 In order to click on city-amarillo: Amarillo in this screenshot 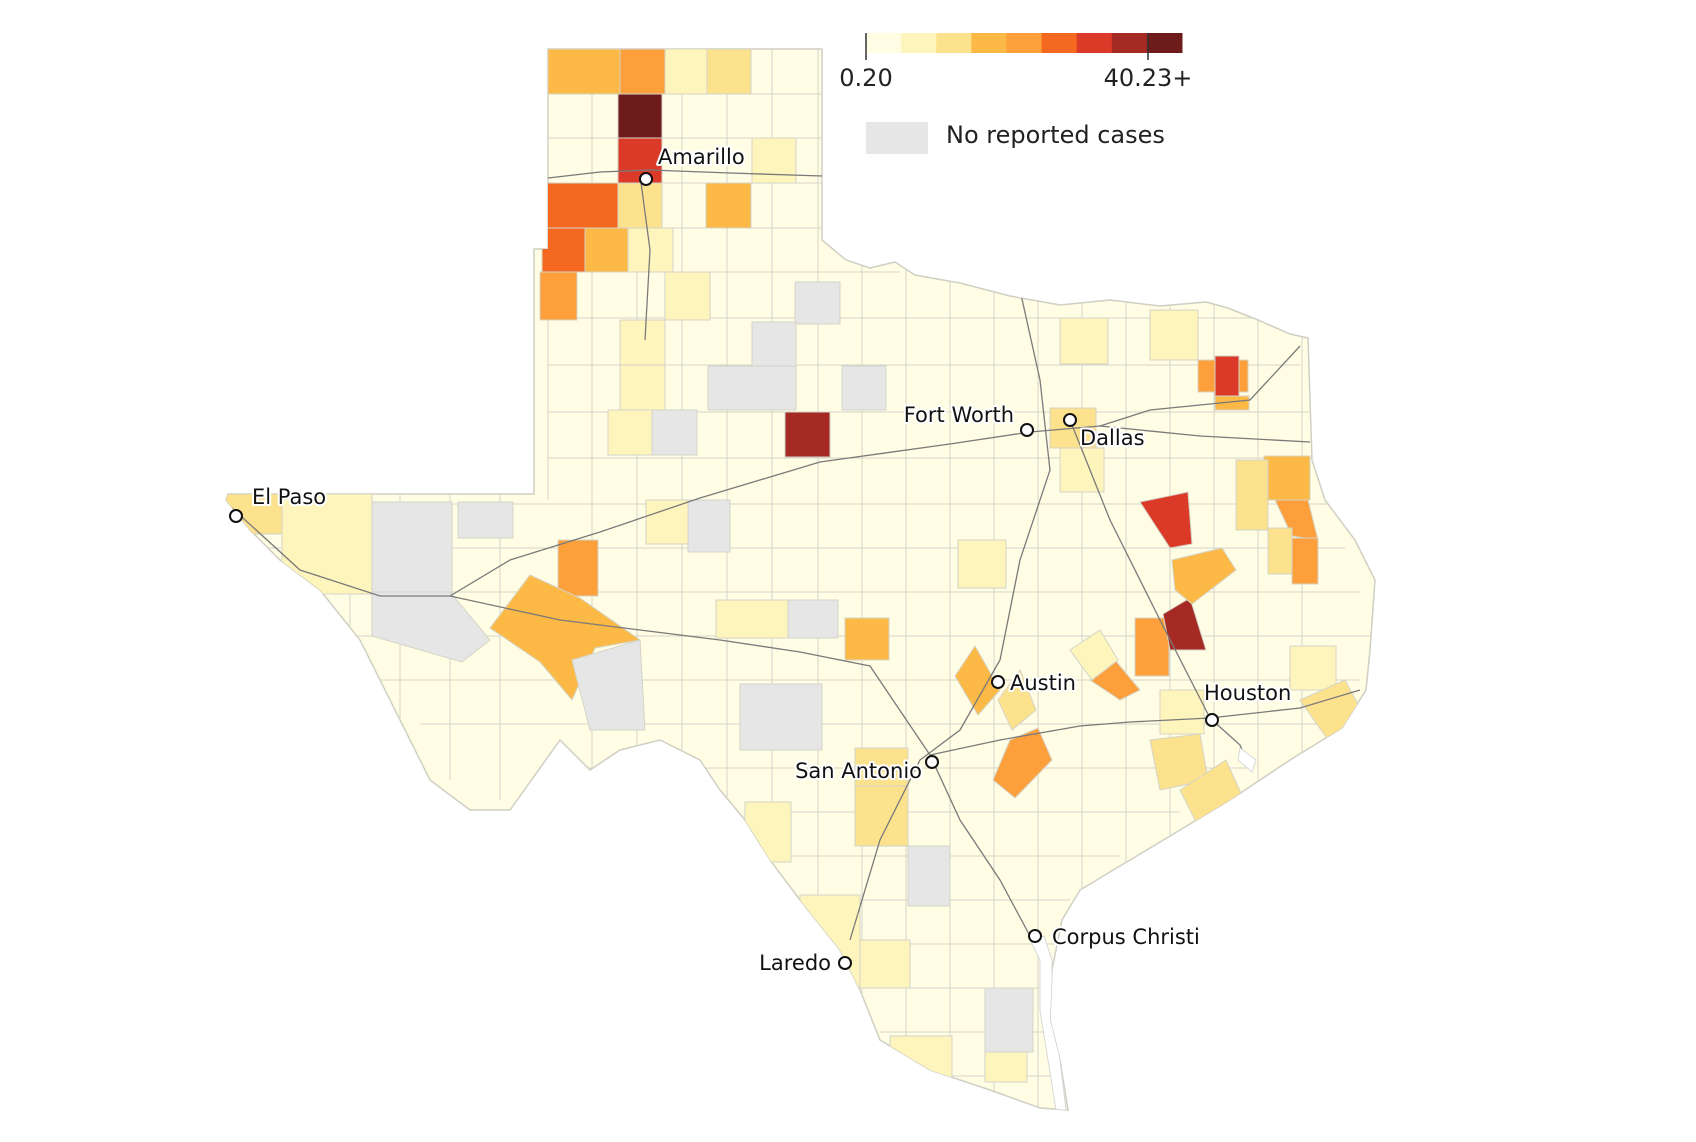, I will do `click(693, 164)`.